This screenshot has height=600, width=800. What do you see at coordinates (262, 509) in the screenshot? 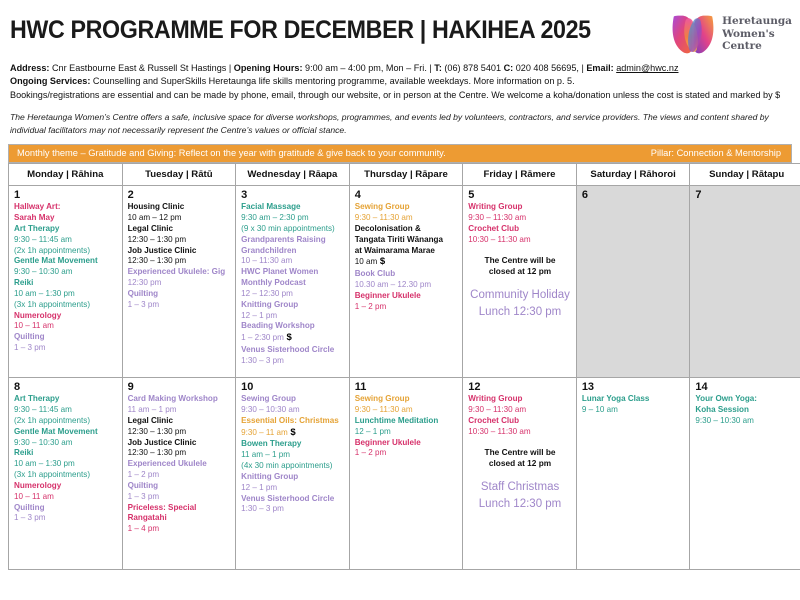
I see `event-text: 1:30 – 3 pm` at bounding box center [262, 509].